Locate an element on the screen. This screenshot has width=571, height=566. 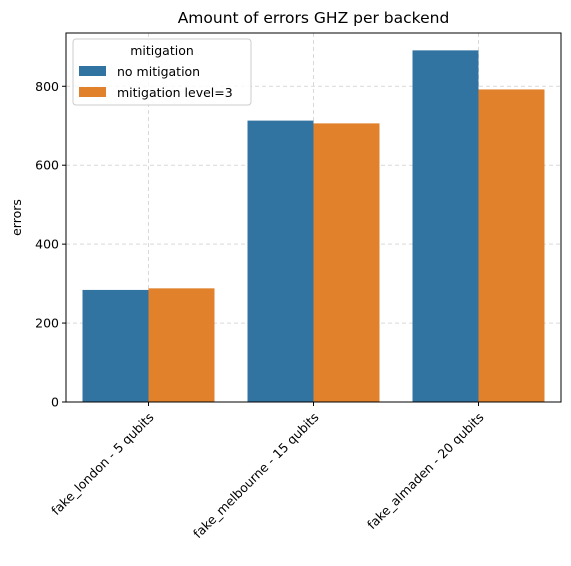
y-tick-label: 200 is located at coordinates (47, 323).